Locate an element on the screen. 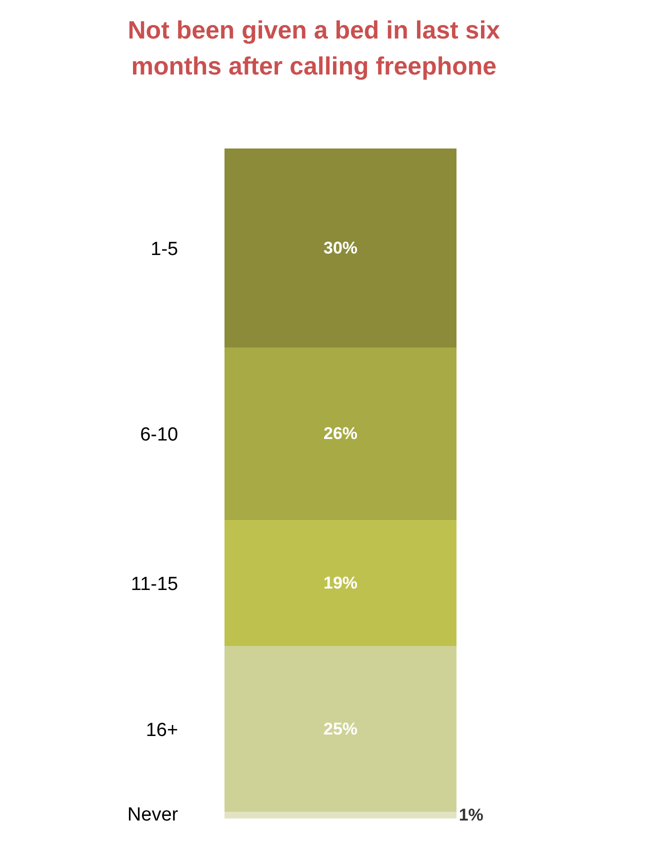 This screenshot has width=650, height=864. text: 11-15 is located at coordinates (154, 585).